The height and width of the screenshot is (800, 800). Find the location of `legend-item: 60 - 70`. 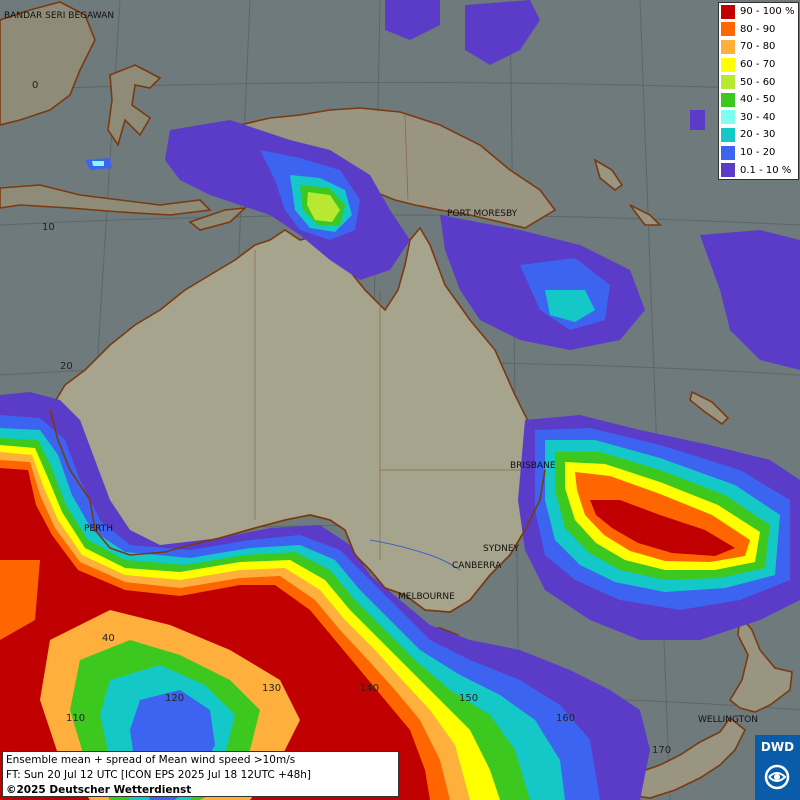

legend-item: 60 - 70 is located at coordinates (758, 65).